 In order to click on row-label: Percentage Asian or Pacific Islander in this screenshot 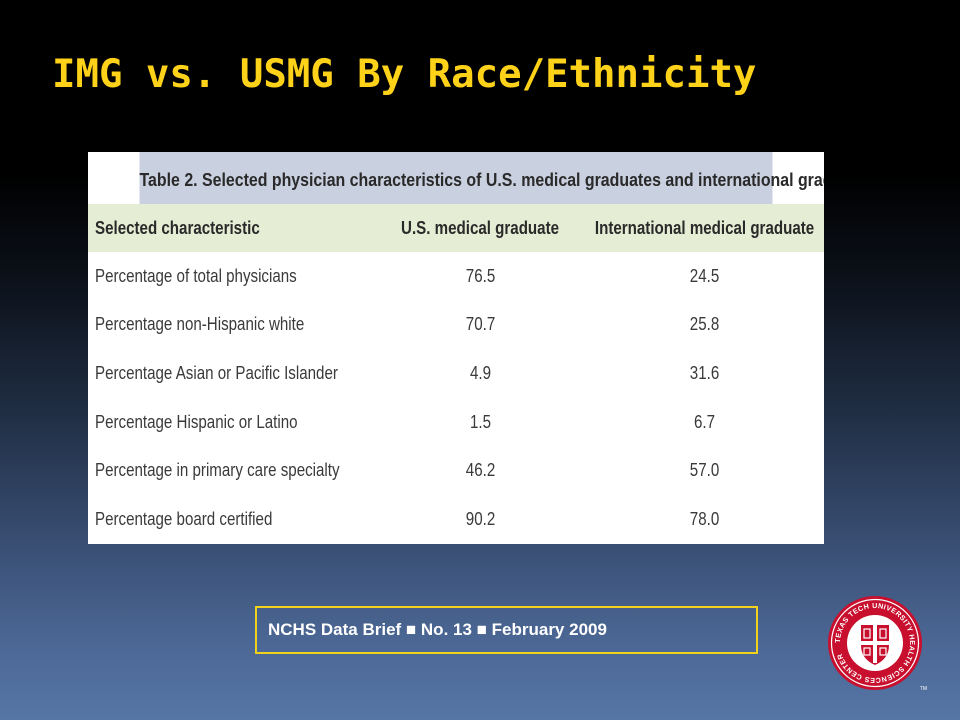, I will do `click(216, 372)`.